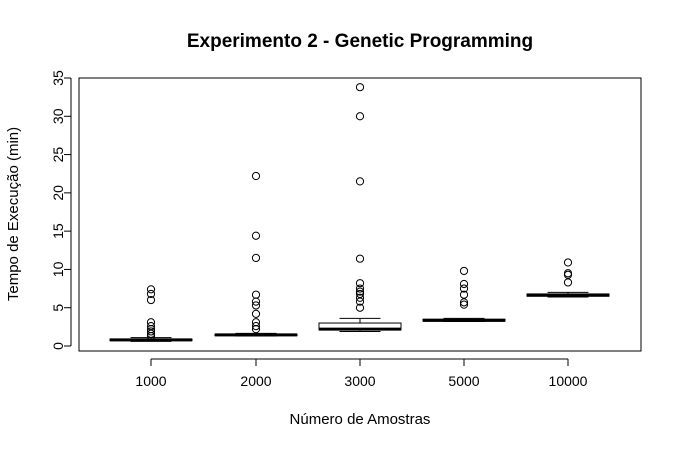 Image resolution: width=682 pixels, height=449 pixels. I want to click on x-tick-label: 1000, so click(150, 381).